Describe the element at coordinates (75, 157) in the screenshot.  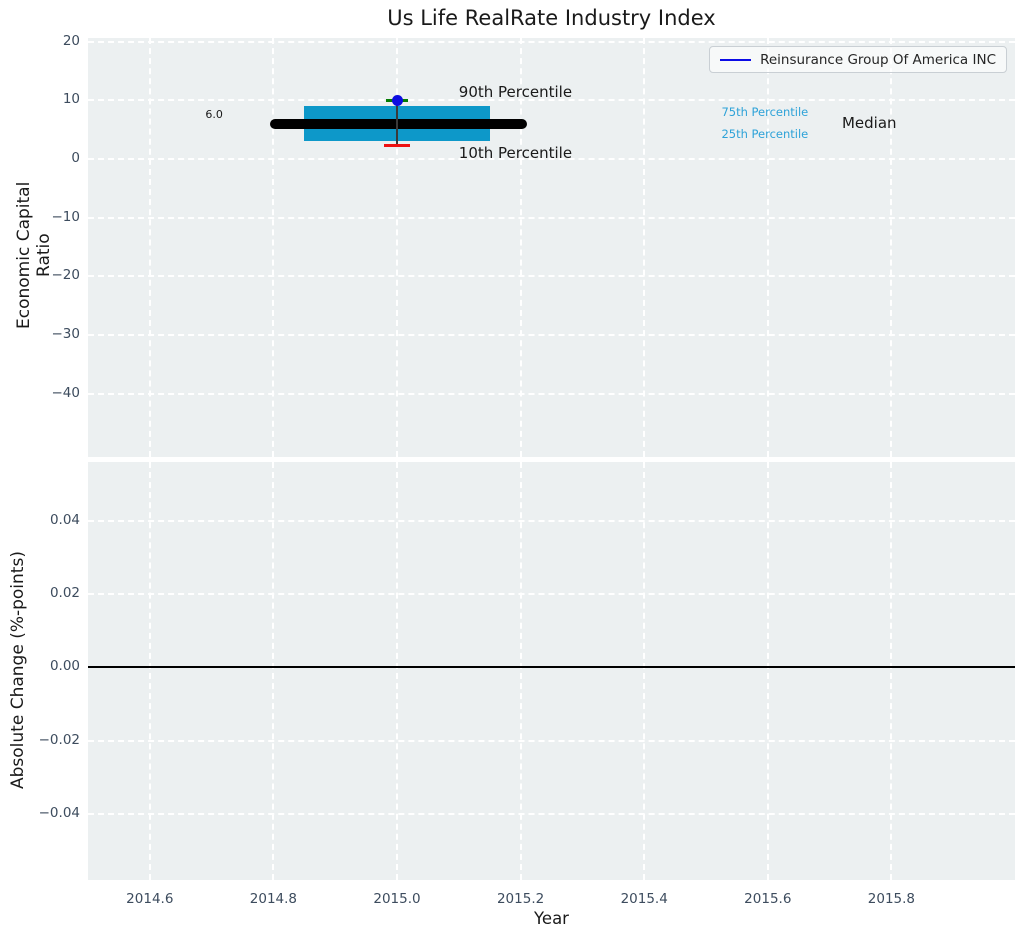
I see `y-tick-label: 0` at that location.